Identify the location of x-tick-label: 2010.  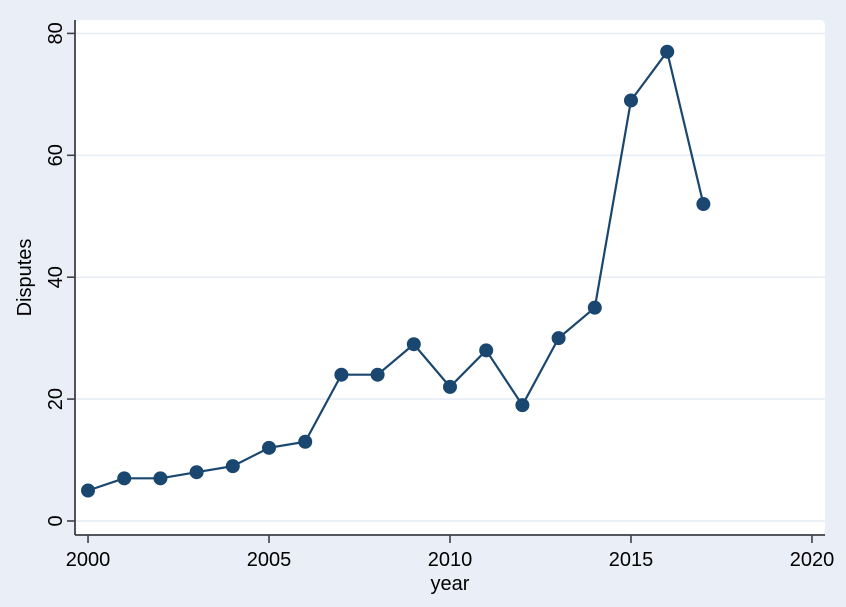
(450, 560).